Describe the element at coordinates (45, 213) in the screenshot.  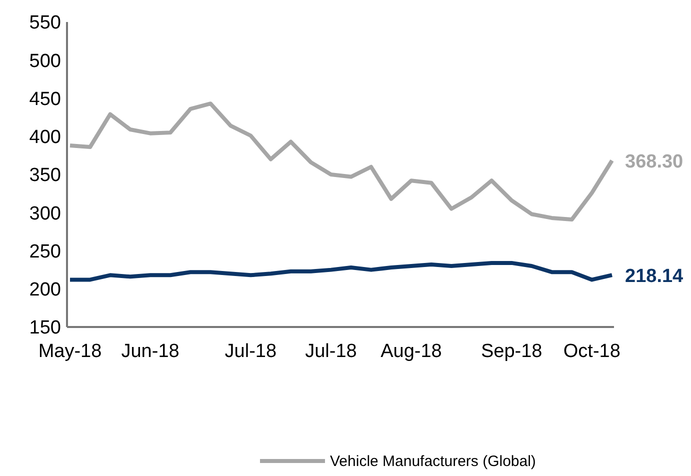
I see `y-tick-label: 300` at that location.